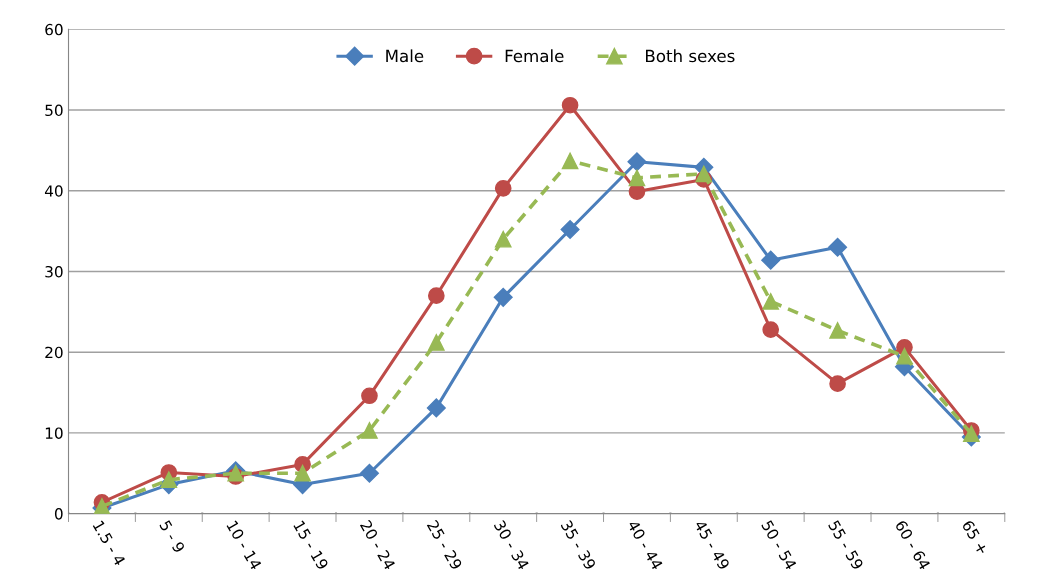 Image resolution: width=1038 pixels, height=587 pixels. I want to click on y-tick-label: 60, so click(54, 29).